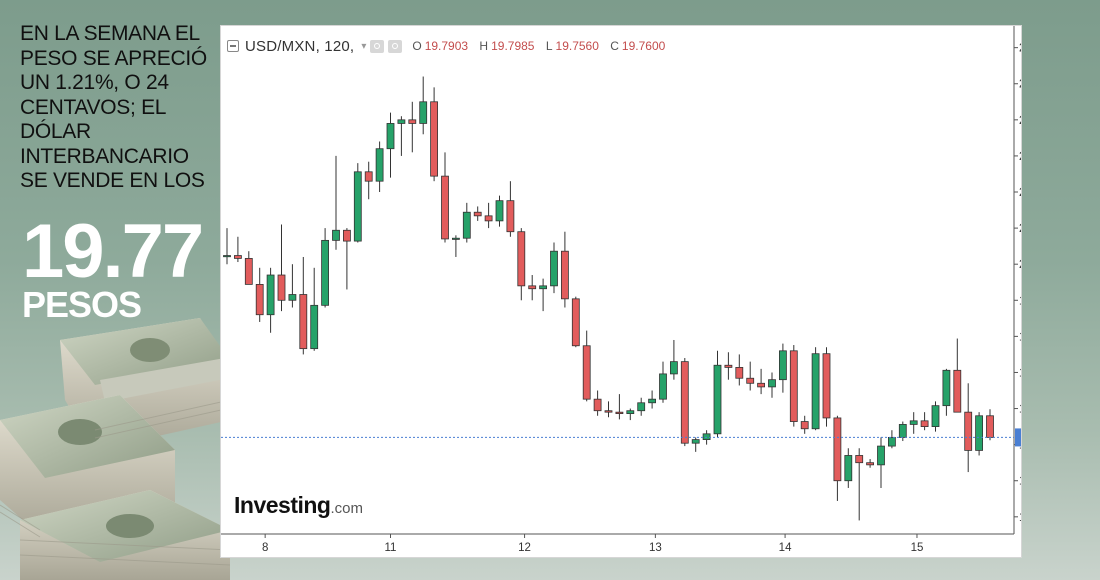 The image size is (1100, 580). Describe the element at coordinates (513, 46) in the screenshot. I see `high-value: 19.7985` at that location.